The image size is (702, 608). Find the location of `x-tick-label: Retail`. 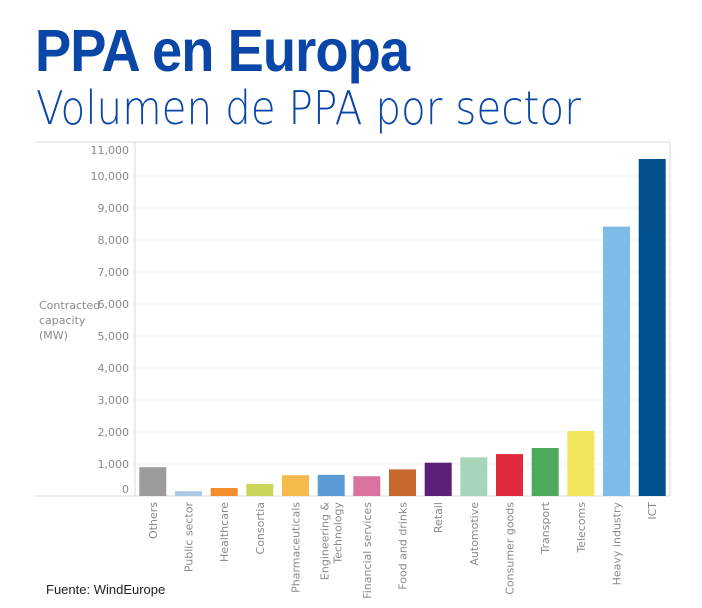

x-tick-label: Retail is located at coordinates (438, 517).